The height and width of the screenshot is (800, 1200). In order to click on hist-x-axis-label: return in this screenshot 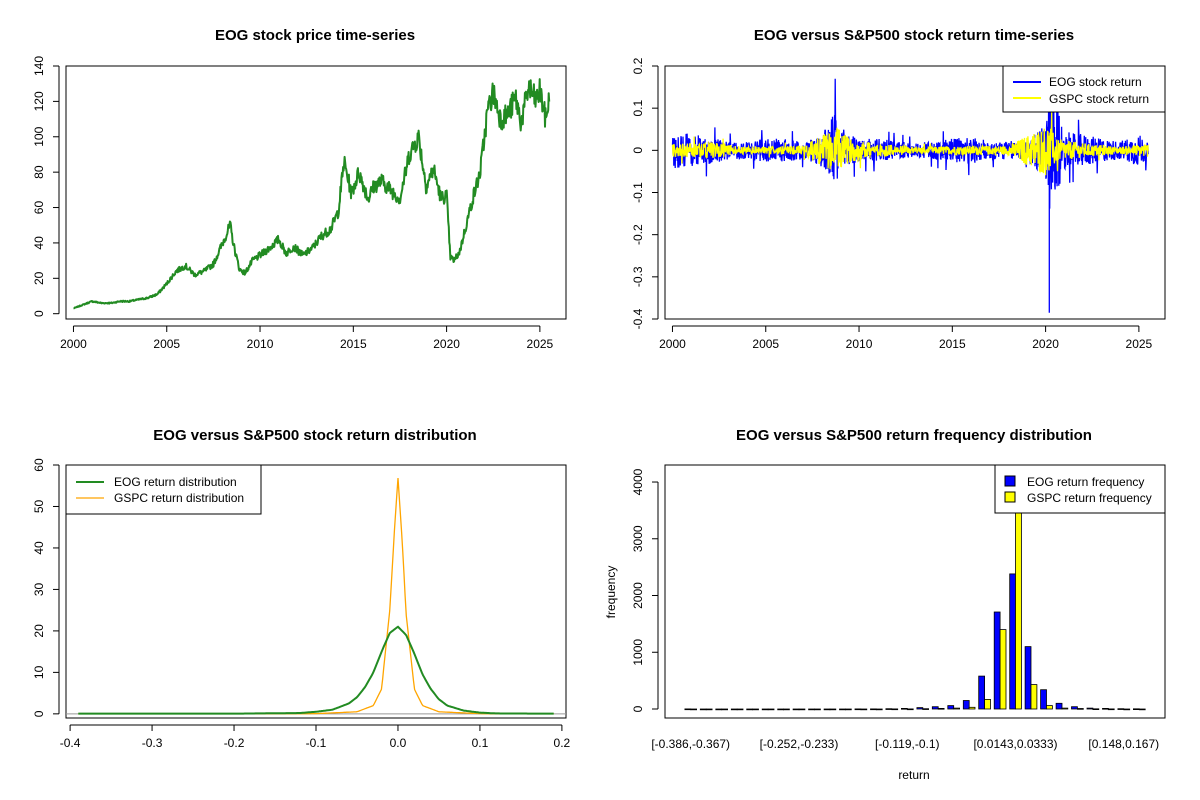, I will do `click(913, 775)`.